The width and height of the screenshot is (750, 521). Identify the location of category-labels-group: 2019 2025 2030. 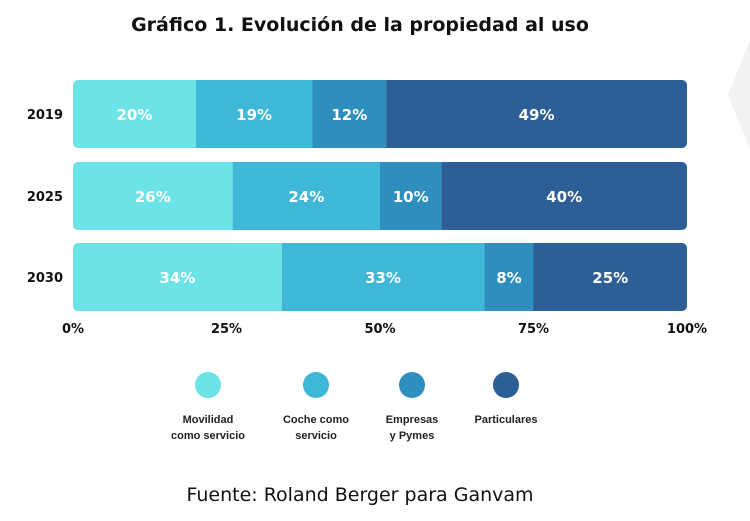
(45, 197).